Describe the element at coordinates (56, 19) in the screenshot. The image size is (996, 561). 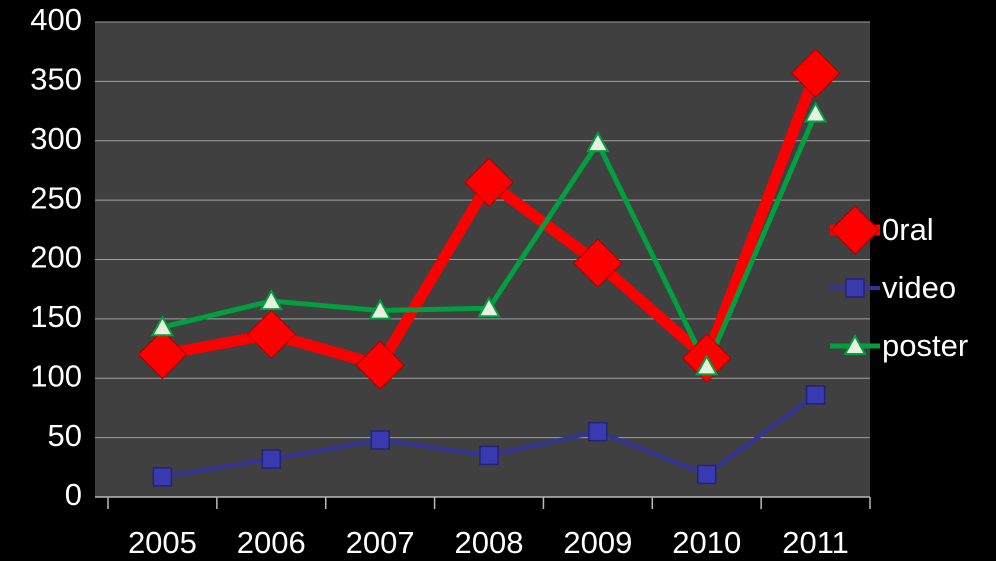
I see `y-tick-label: 400` at that location.